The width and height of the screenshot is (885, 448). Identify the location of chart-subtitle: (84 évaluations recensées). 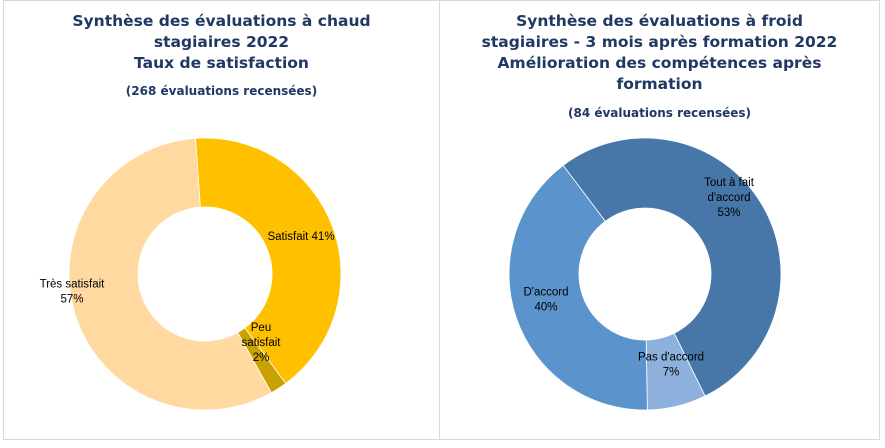
(659, 113).